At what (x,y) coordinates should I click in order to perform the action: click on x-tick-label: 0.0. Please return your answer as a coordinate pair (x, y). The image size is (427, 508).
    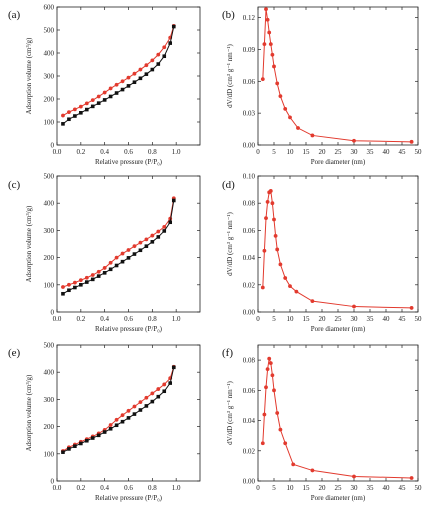
    Looking at the image, I should click on (57, 319).